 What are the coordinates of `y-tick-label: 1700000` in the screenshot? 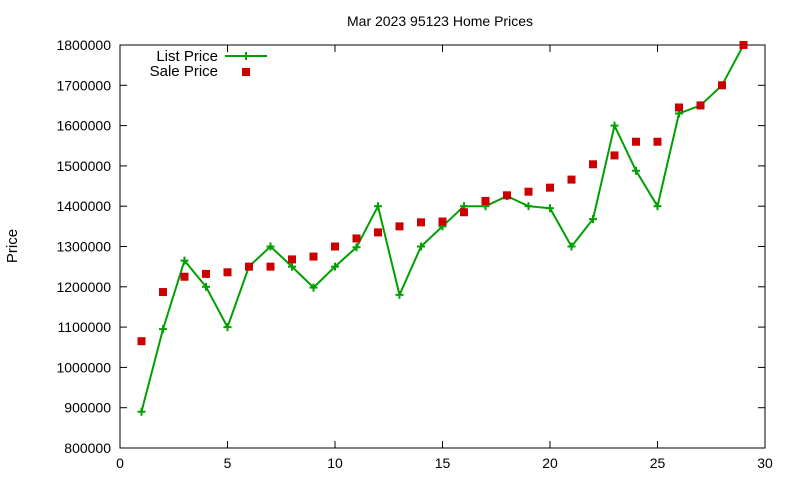 It's located at (83, 85).